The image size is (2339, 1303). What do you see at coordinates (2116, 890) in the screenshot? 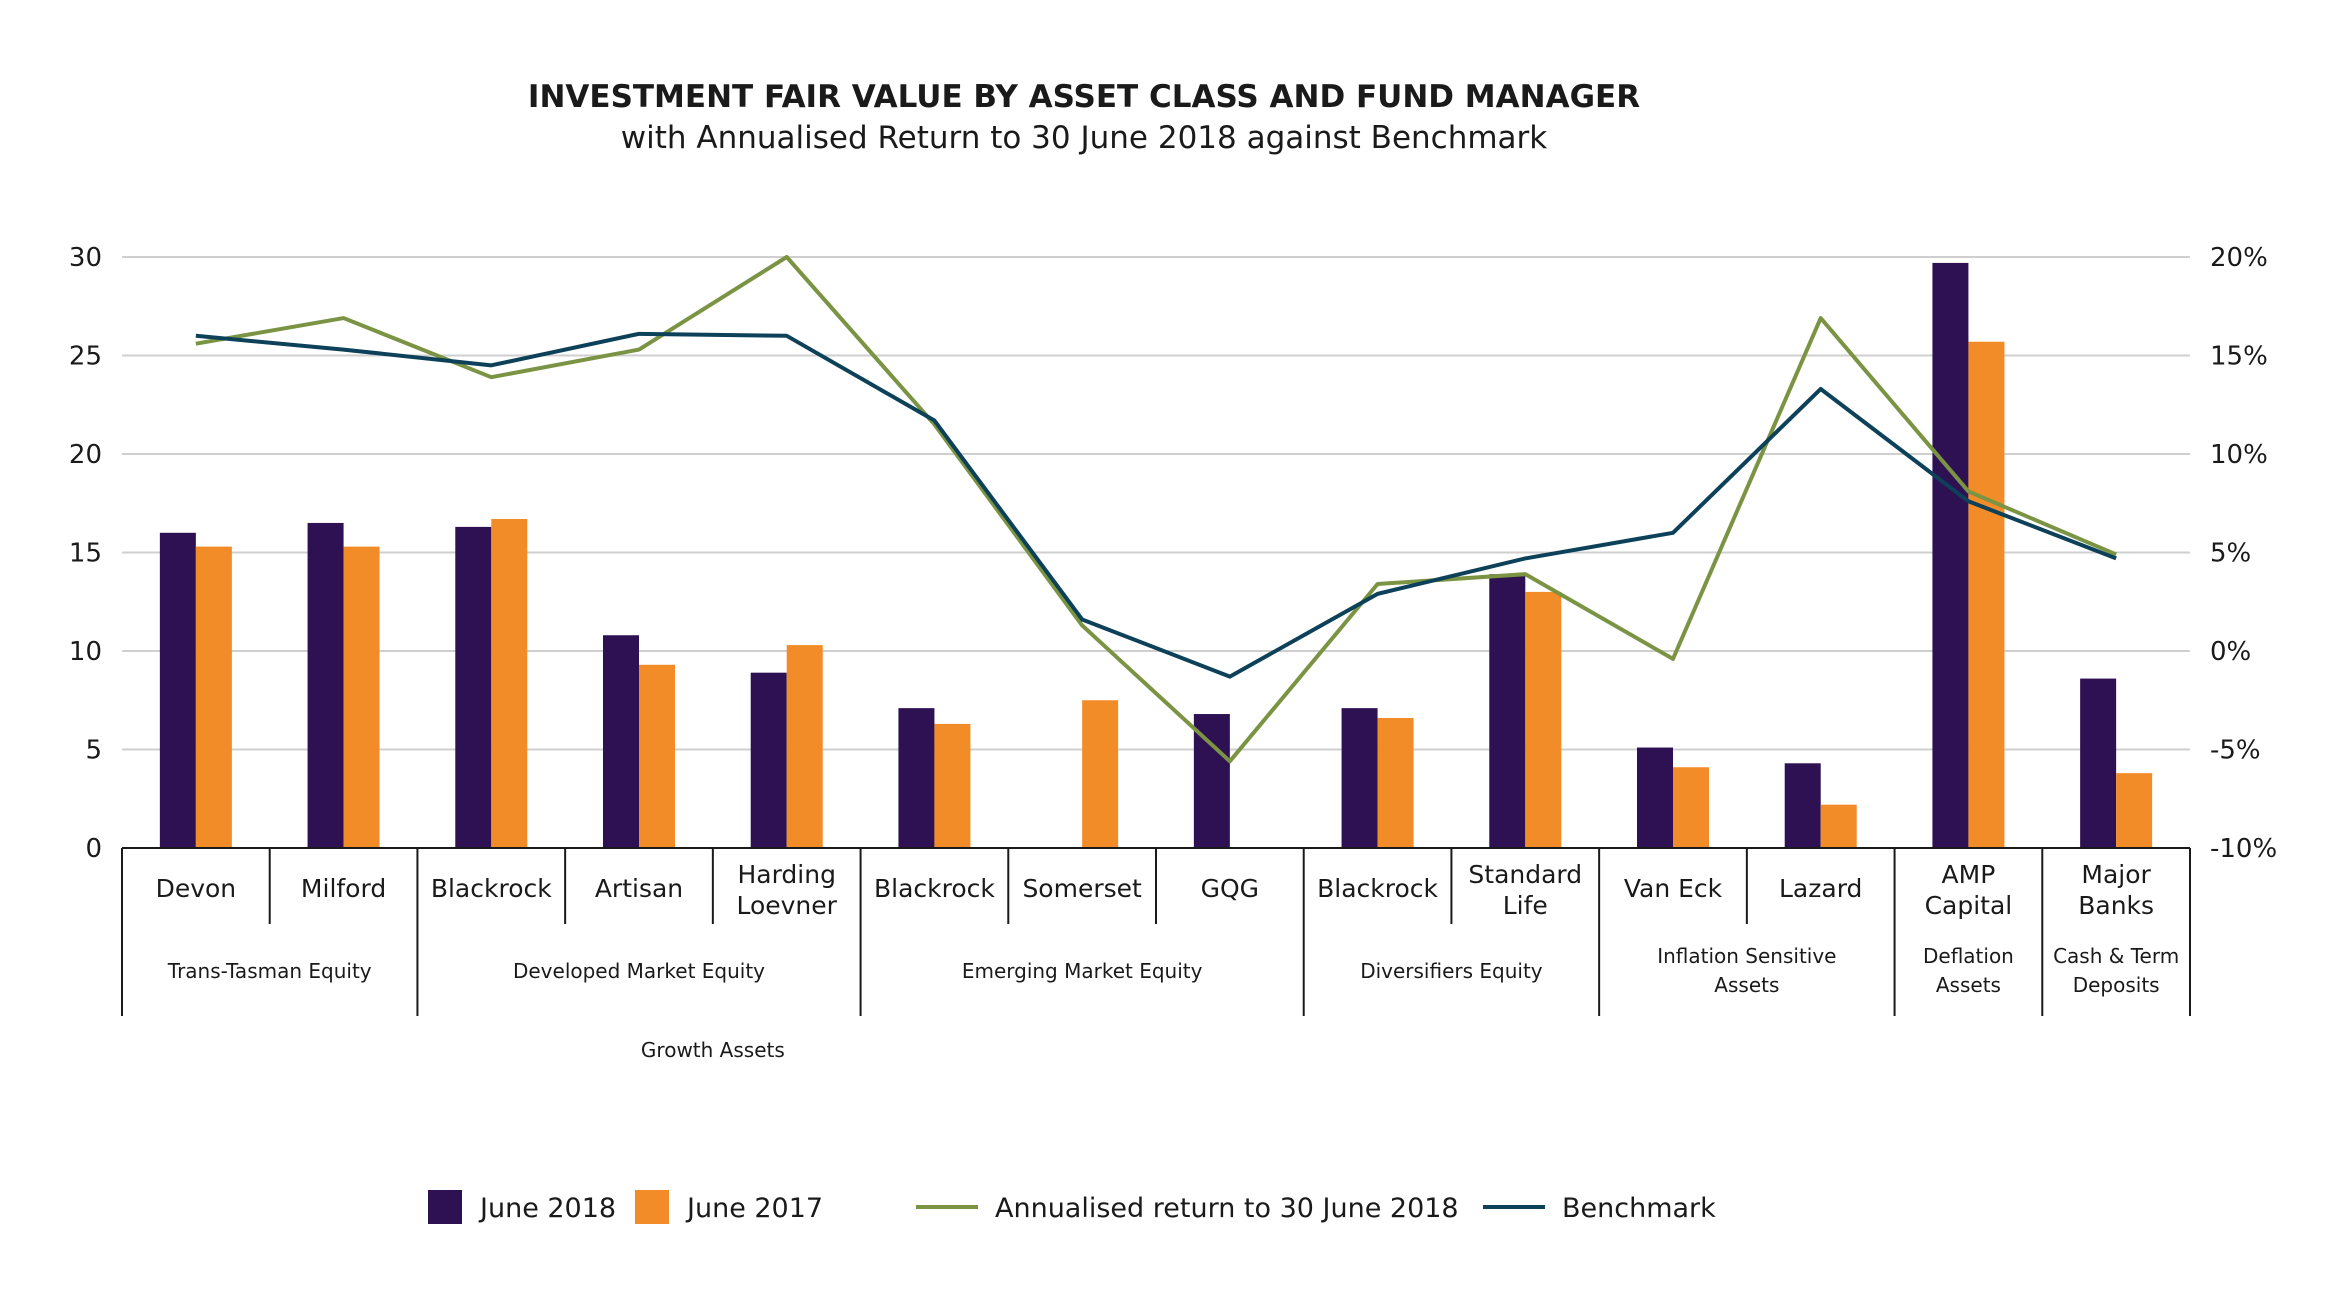
I see `category-label: Major Banks` at bounding box center [2116, 890].